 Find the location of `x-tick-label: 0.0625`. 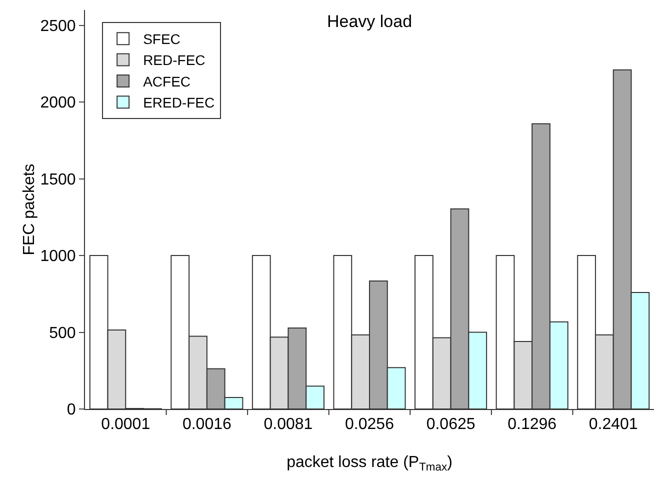

x-tick-label: 0.0625 is located at coordinates (451, 425).